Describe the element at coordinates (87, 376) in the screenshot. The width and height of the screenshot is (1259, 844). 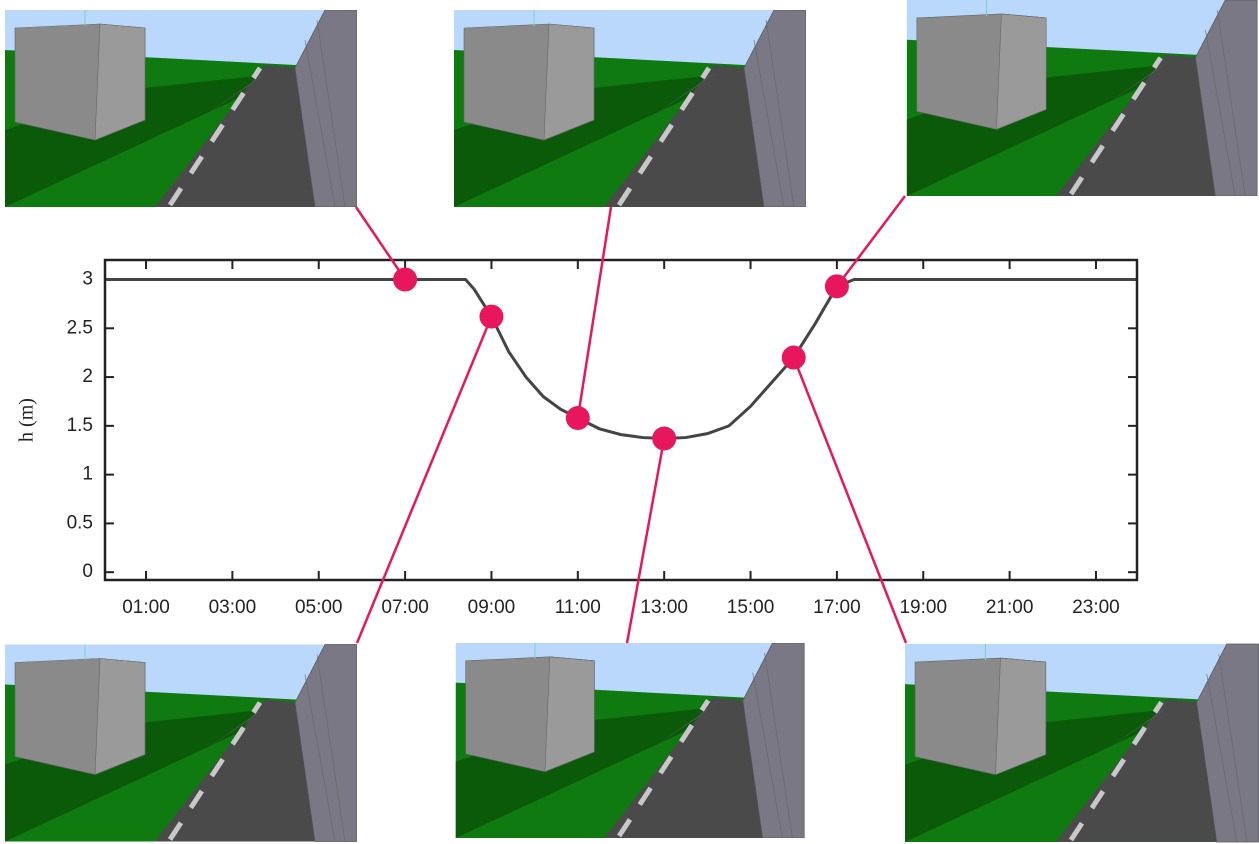
I see `y-tick-label: 2` at that location.